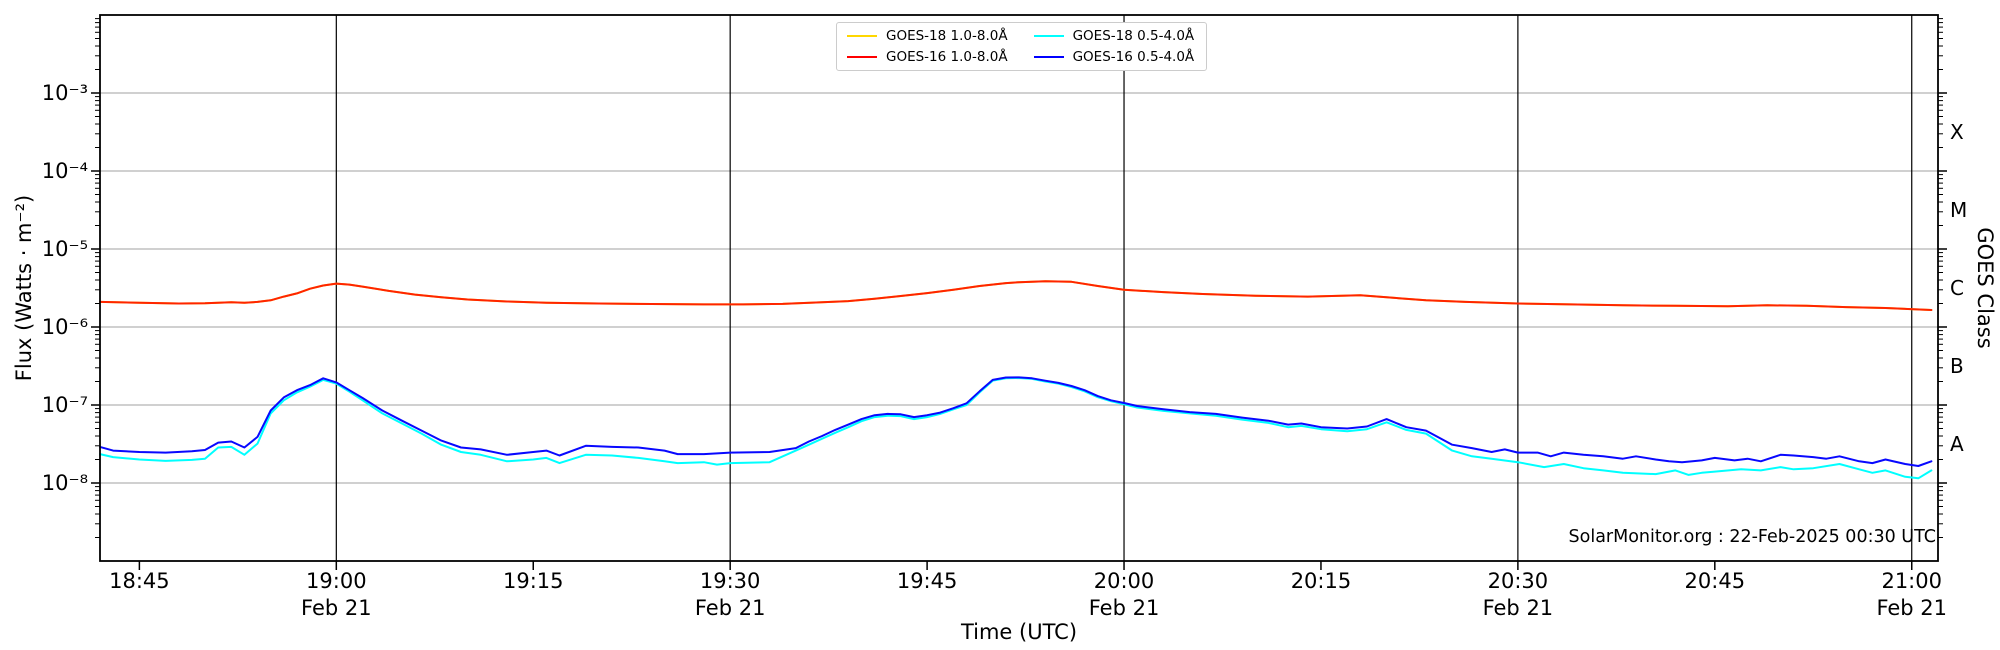 The height and width of the screenshot is (650, 2000). What do you see at coordinates (1985, 288) in the screenshot?
I see `y-axis-title-goes-class: GOES Class` at bounding box center [1985, 288].